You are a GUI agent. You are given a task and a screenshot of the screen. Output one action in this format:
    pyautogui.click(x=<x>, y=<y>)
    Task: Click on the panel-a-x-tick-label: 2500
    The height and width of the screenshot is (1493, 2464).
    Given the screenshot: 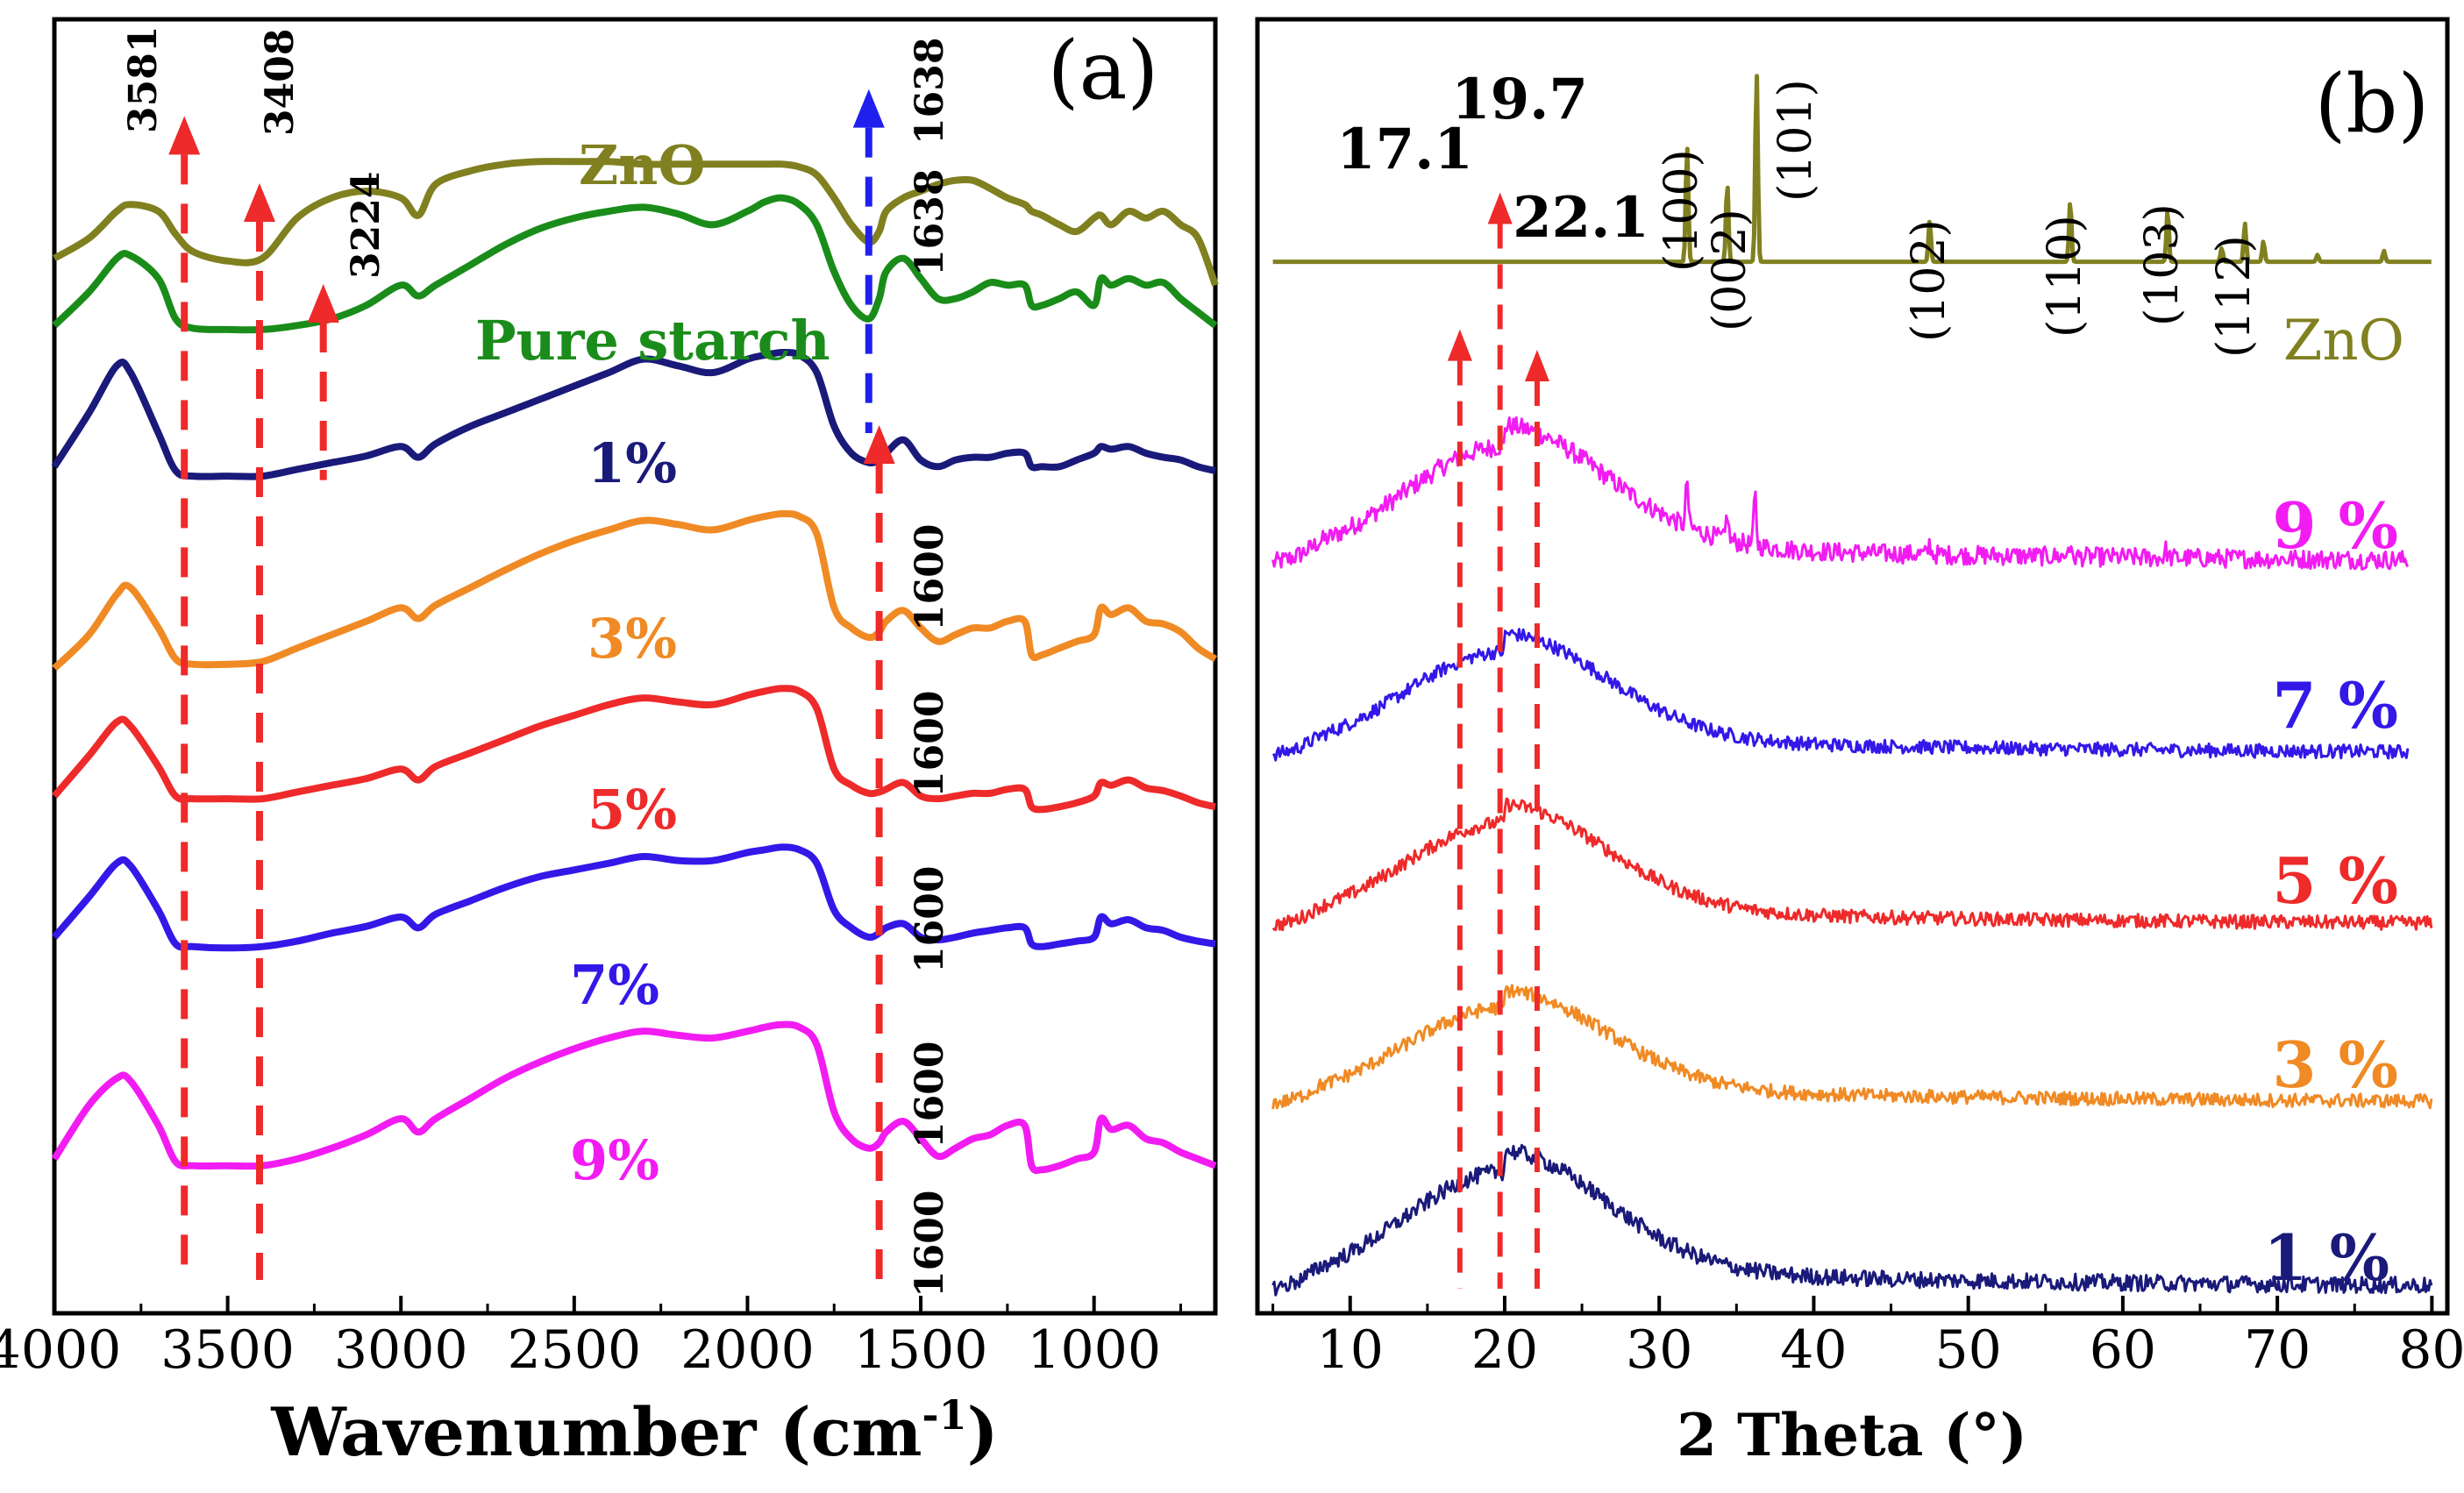 What is the action you would take?
    pyautogui.click(x=574, y=1350)
    